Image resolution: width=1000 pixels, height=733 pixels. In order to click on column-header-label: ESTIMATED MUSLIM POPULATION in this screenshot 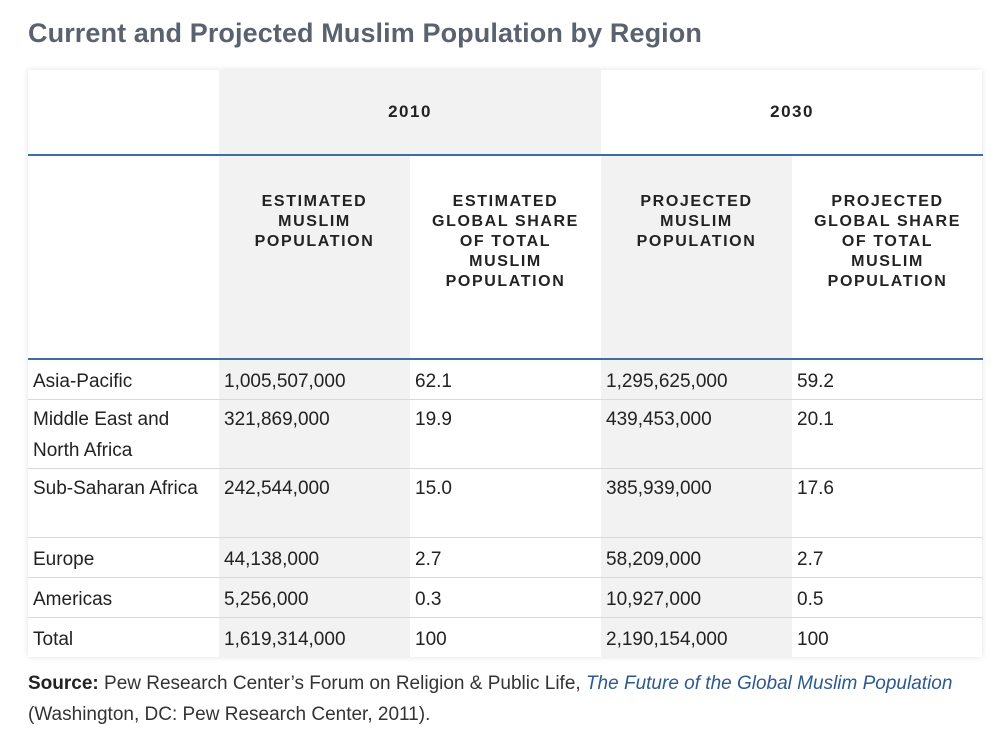, I will do `click(314, 221)`.